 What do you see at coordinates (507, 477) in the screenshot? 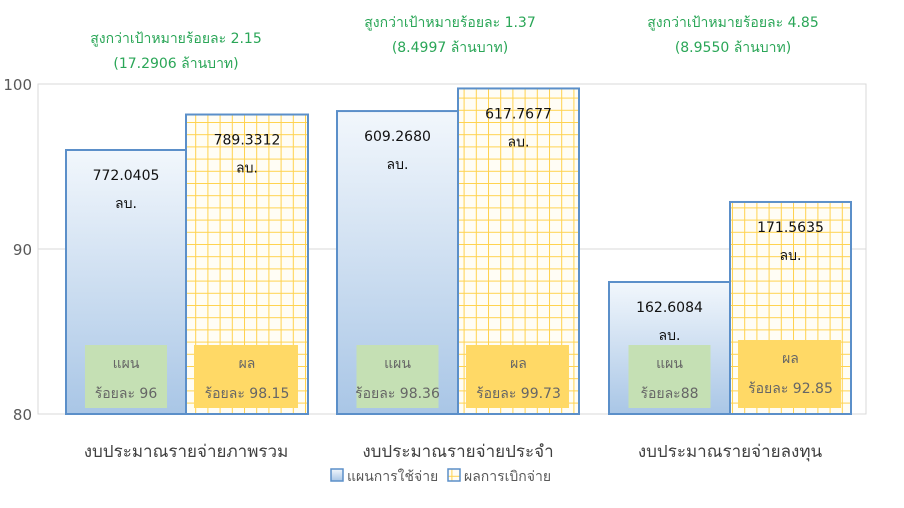
I see `legend-actual-label: ผลการเบิกจ่าย` at bounding box center [507, 477].